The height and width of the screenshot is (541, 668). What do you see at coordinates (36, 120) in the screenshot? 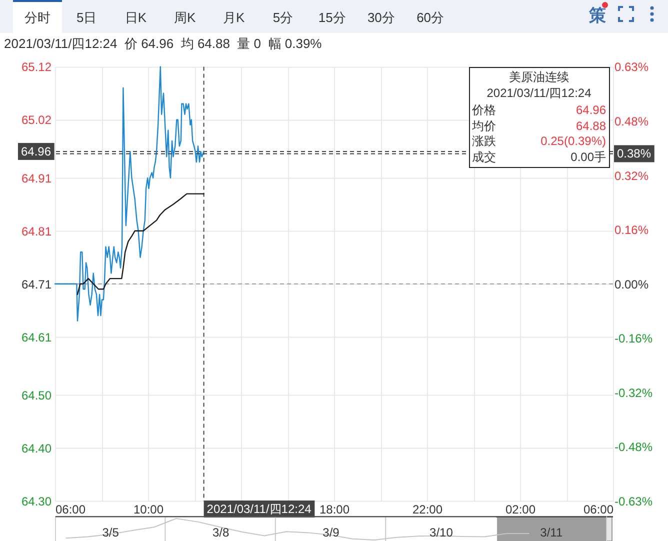
I see `y-tick-label: 65.02` at bounding box center [36, 120].